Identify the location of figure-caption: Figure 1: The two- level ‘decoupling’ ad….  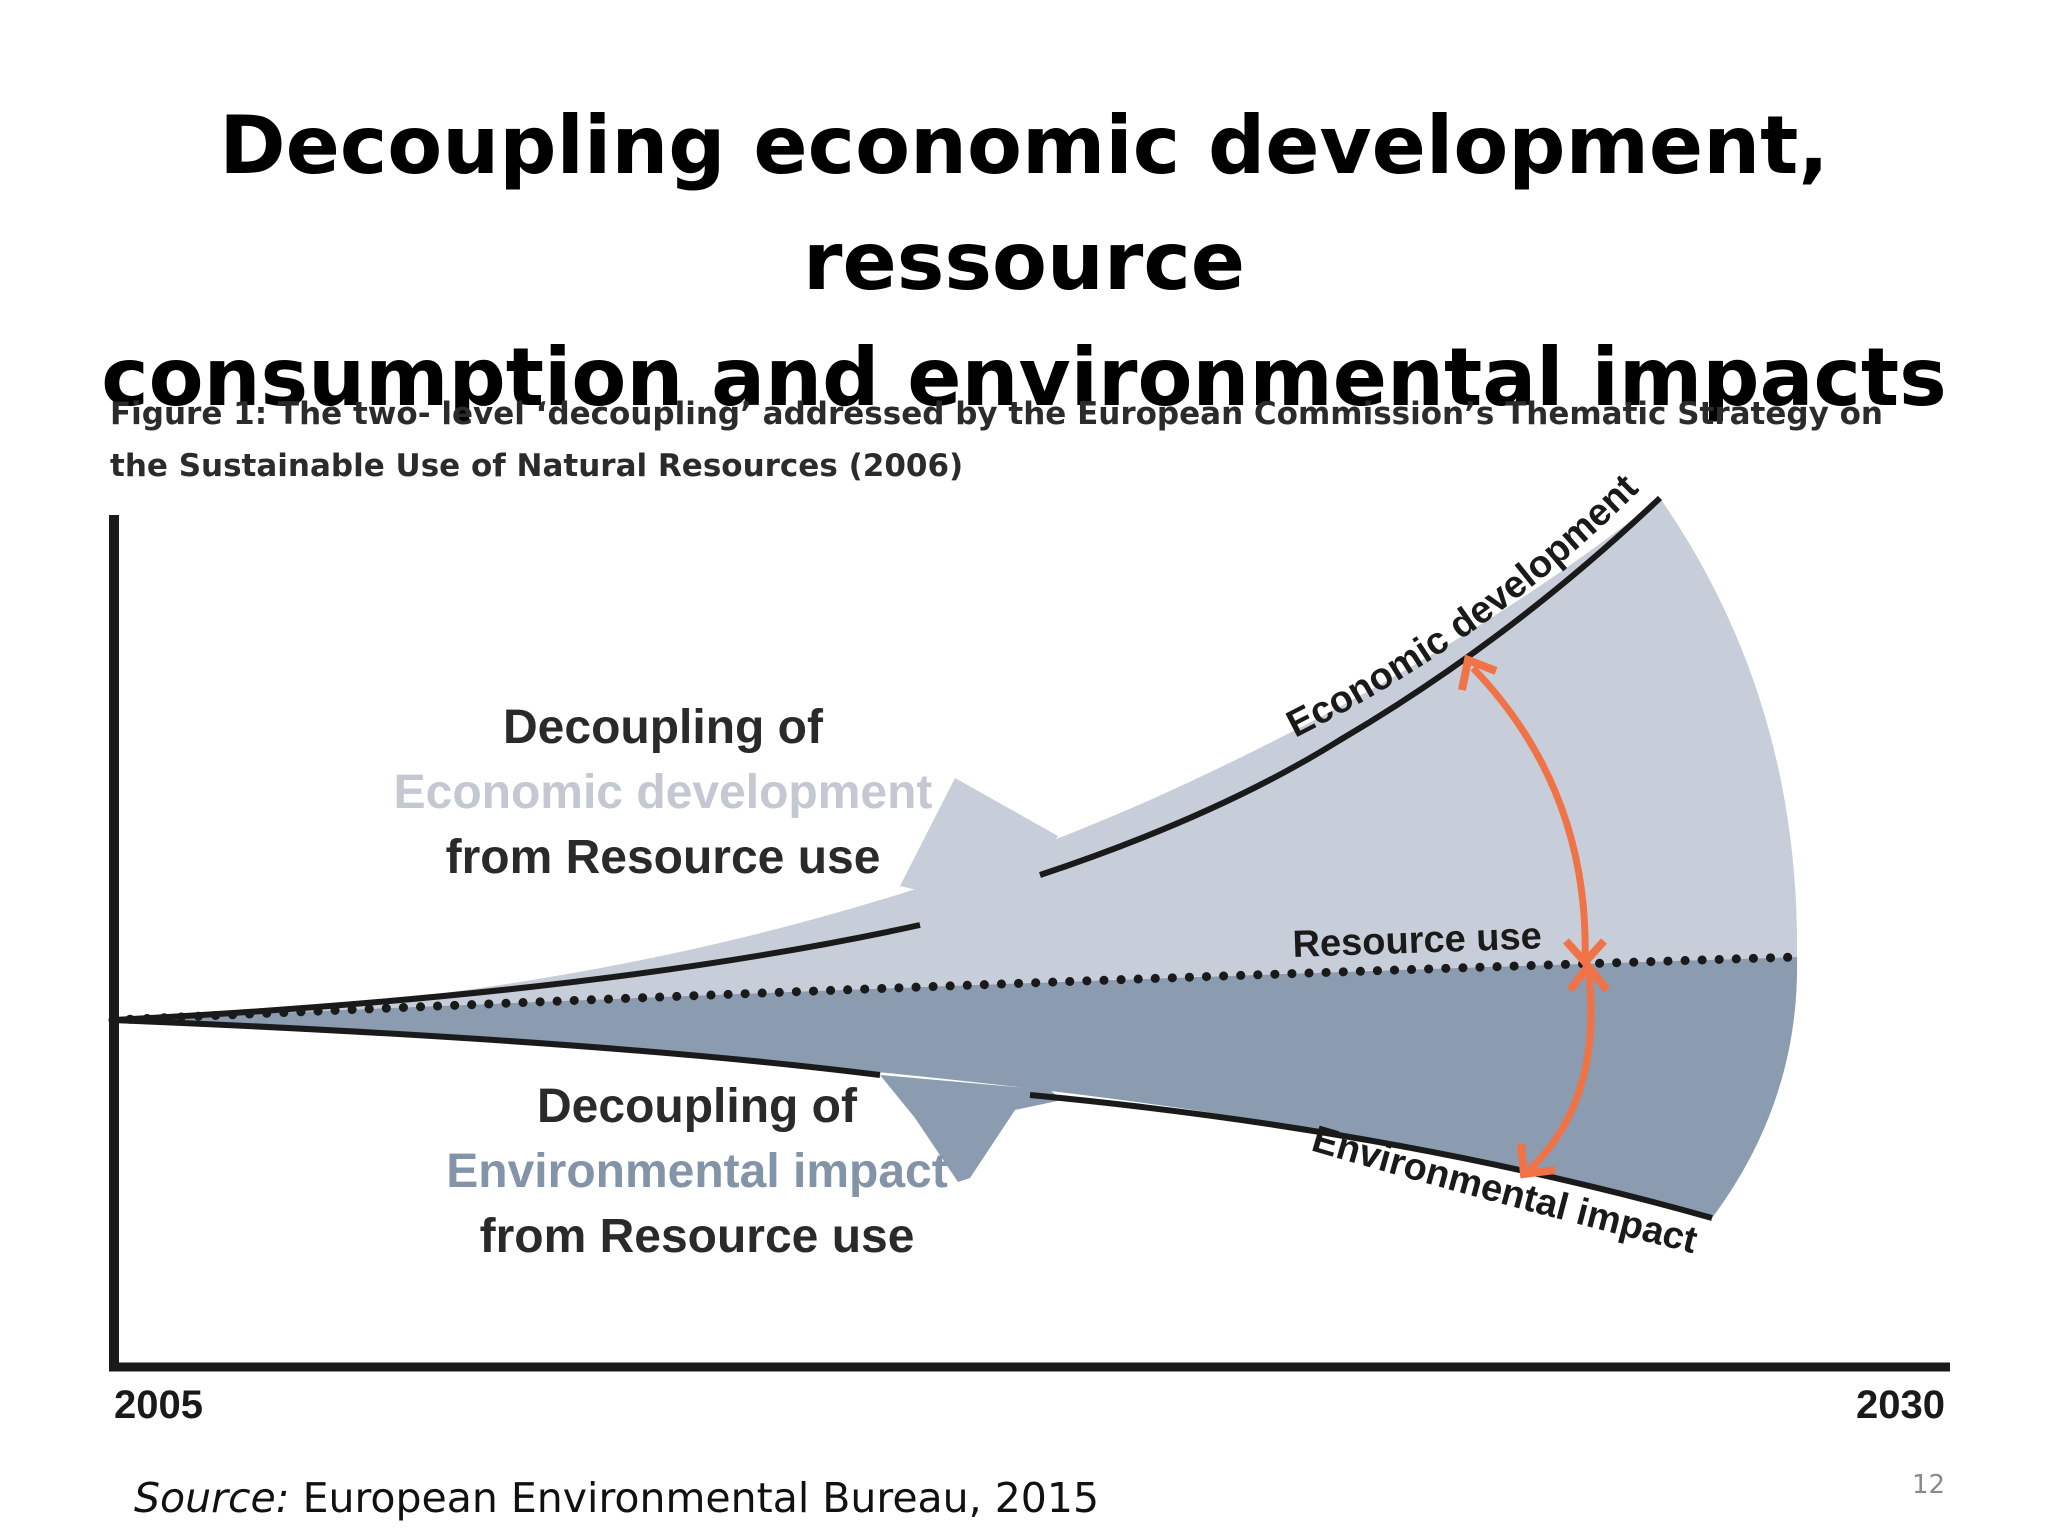
(1040, 440).